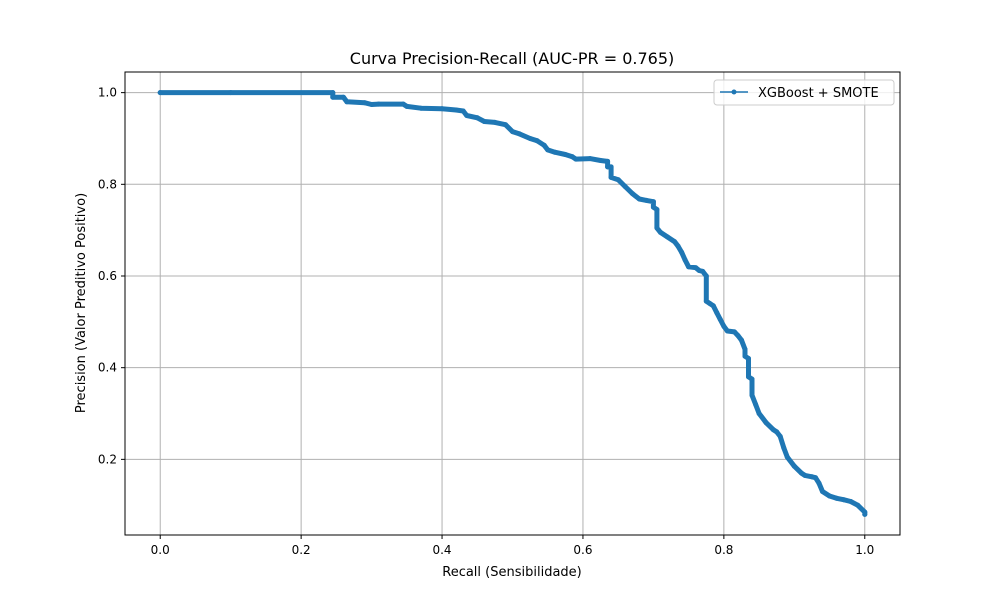  Describe the element at coordinates (107, 276) in the screenshot. I see `y-tick-label: 0.6` at that location.